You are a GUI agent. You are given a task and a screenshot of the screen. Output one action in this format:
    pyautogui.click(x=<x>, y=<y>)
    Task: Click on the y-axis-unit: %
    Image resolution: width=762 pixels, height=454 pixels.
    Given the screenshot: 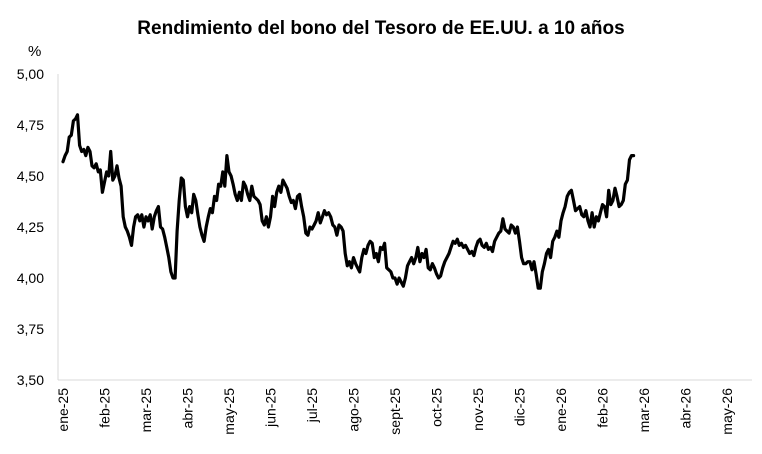 What is the action you would take?
    pyautogui.click(x=35, y=51)
    